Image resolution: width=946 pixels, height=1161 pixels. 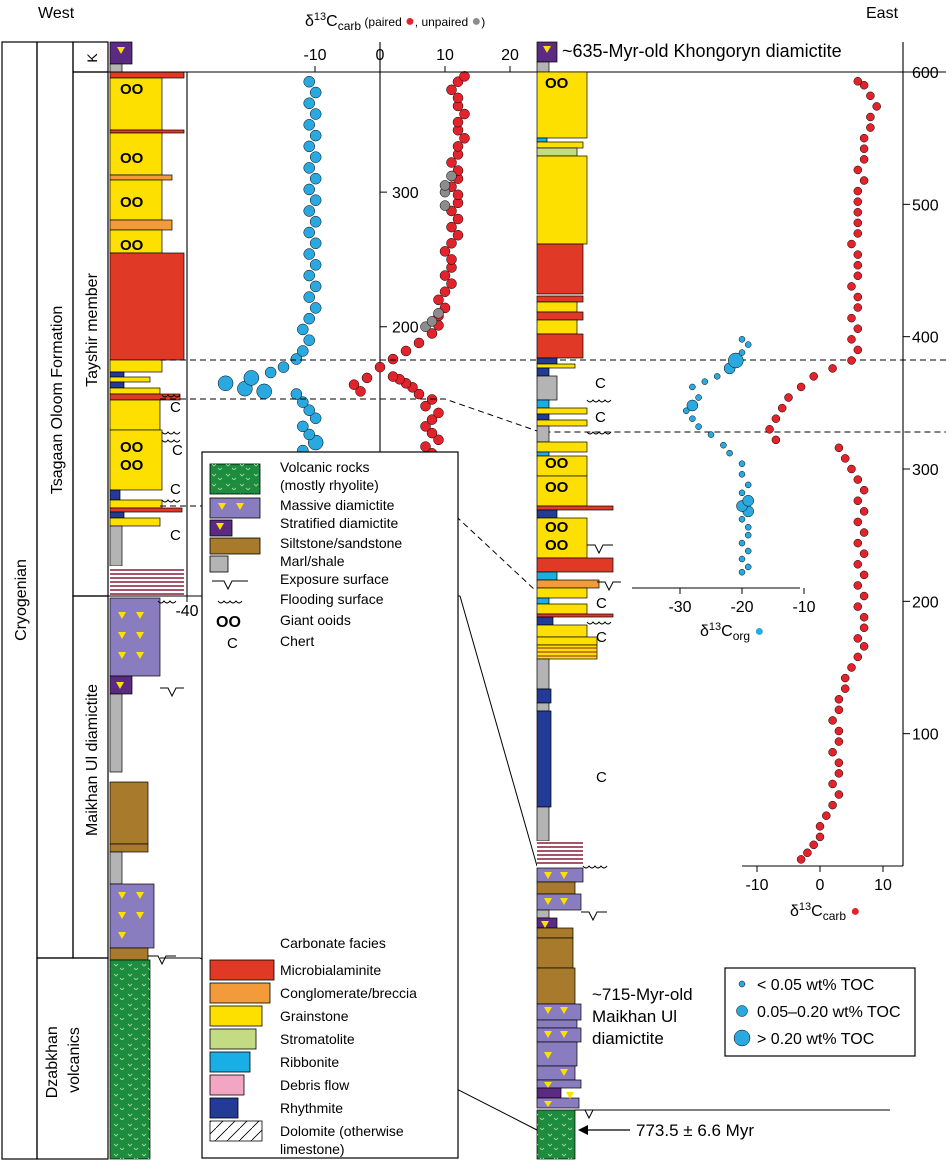 What do you see at coordinates (445, 55) in the screenshot?
I see `west-carb-tick-label: 10` at bounding box center [445, 55].